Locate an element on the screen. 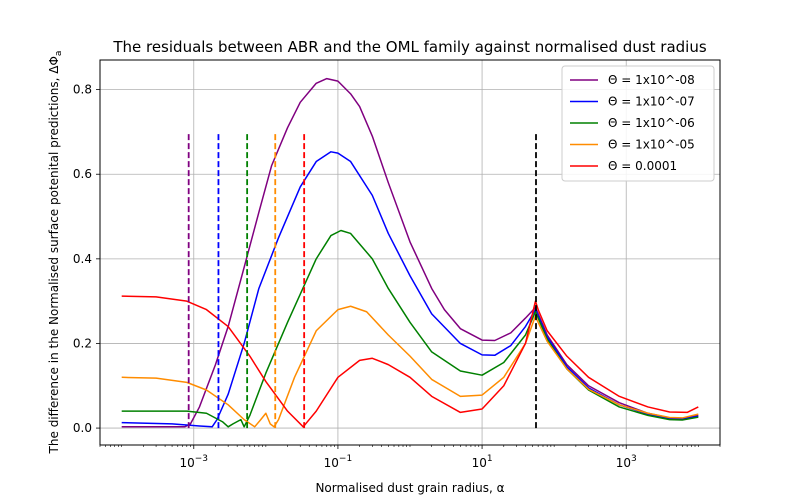 The image size is (800, 500). x-tick-label: 10⁻¹ is located at coordinates (338, 462).